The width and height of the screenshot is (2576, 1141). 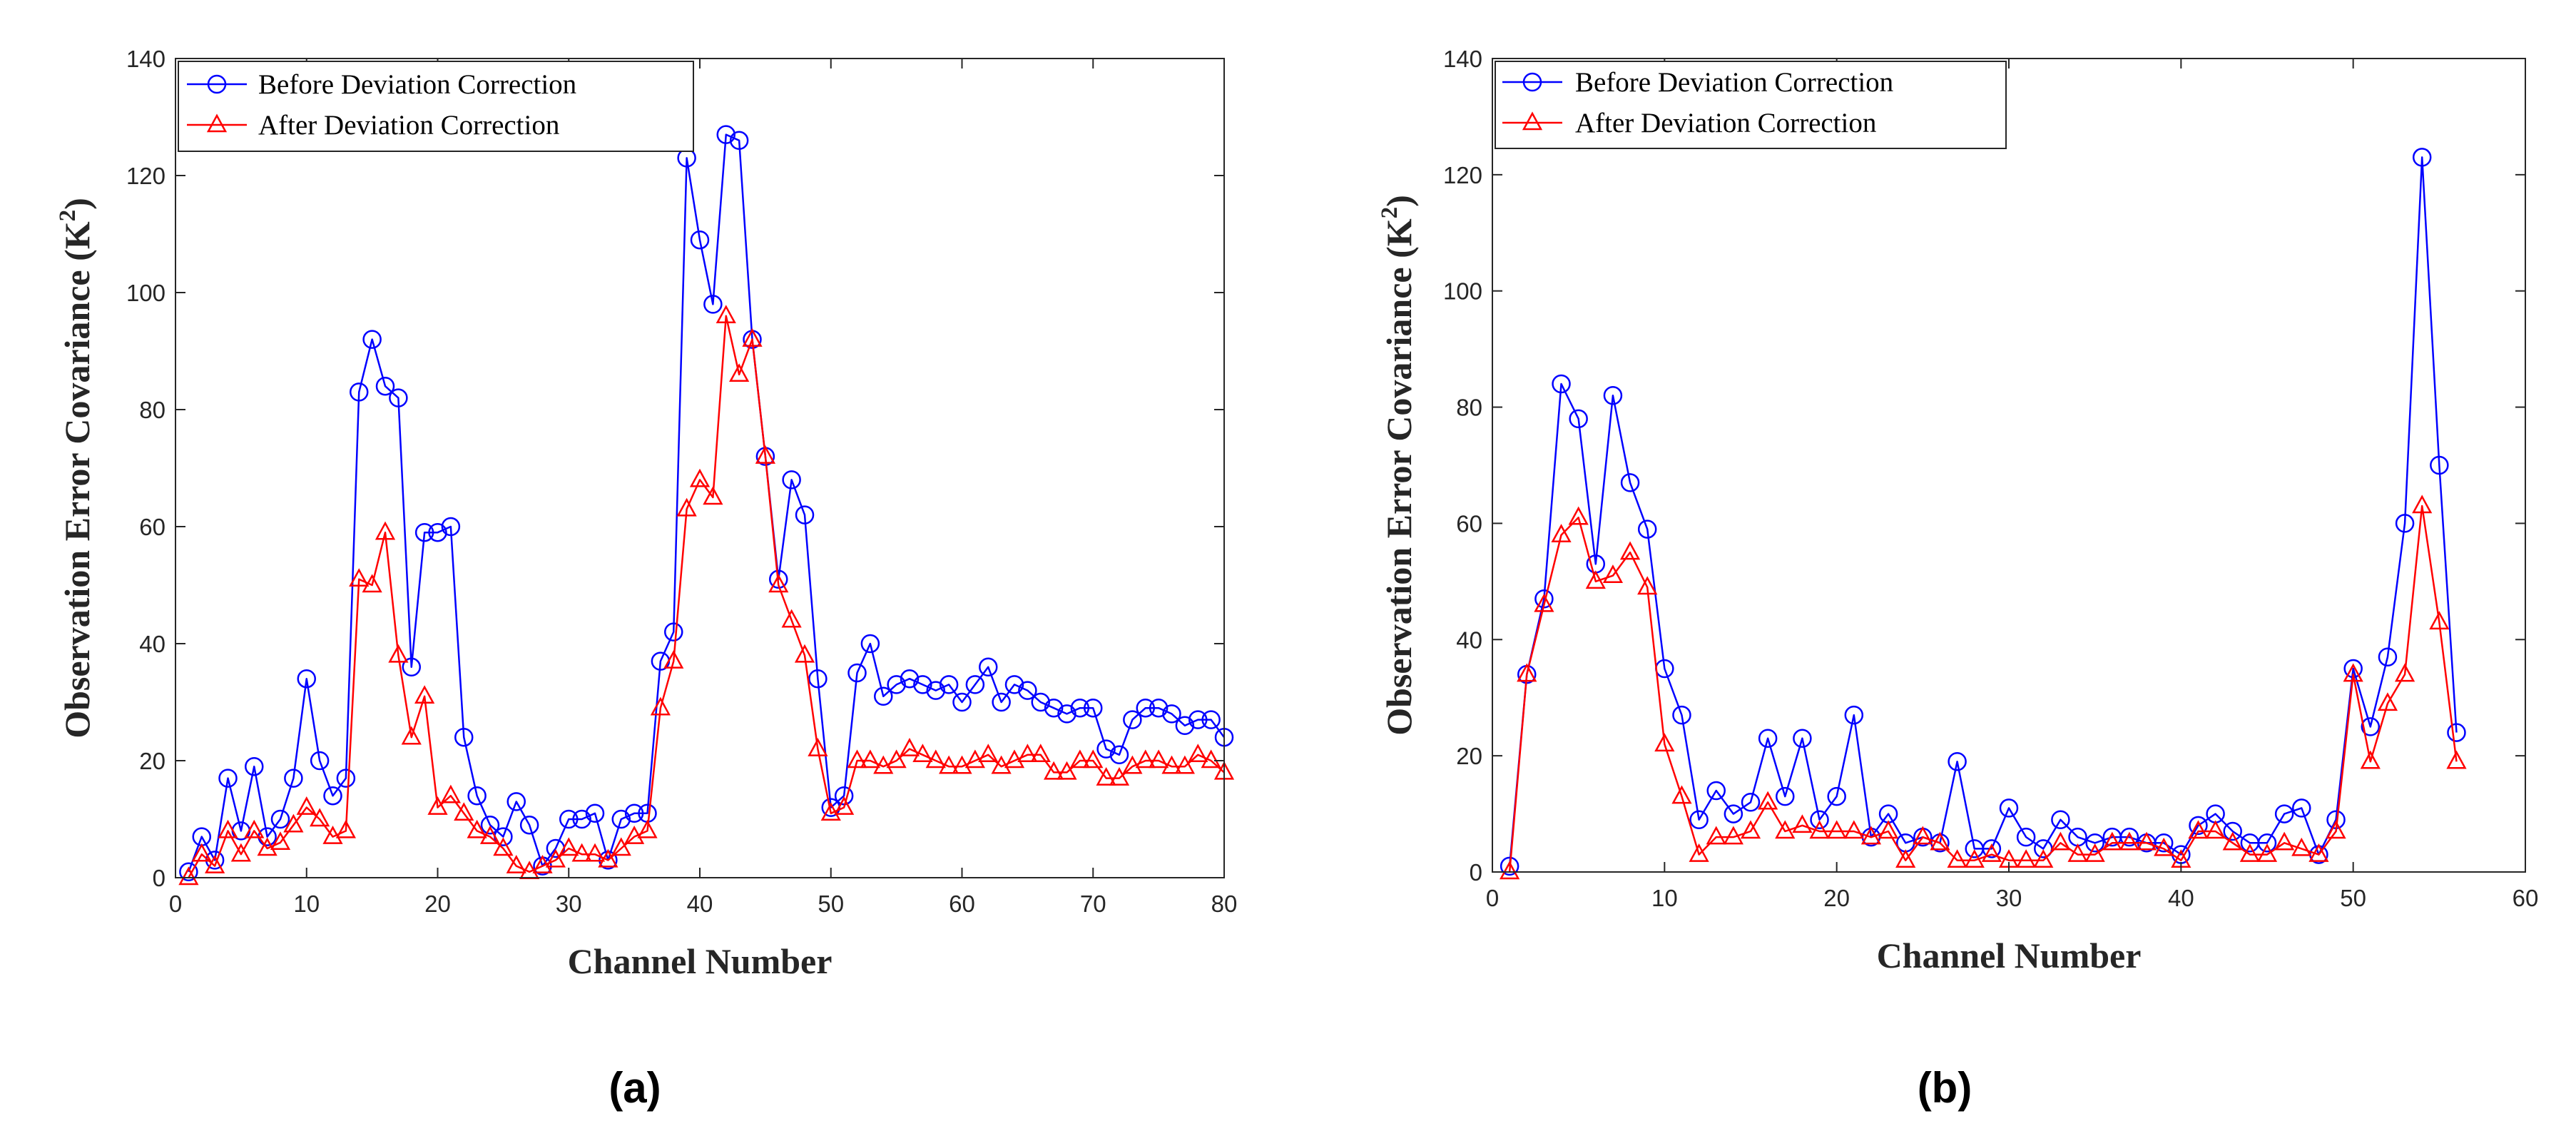 What do you see at coordinates (77, 480) in the screenshot?
I see `chart-a-ylabel-text: Observation Error Covariance (K` at bounding box center [77, 480].